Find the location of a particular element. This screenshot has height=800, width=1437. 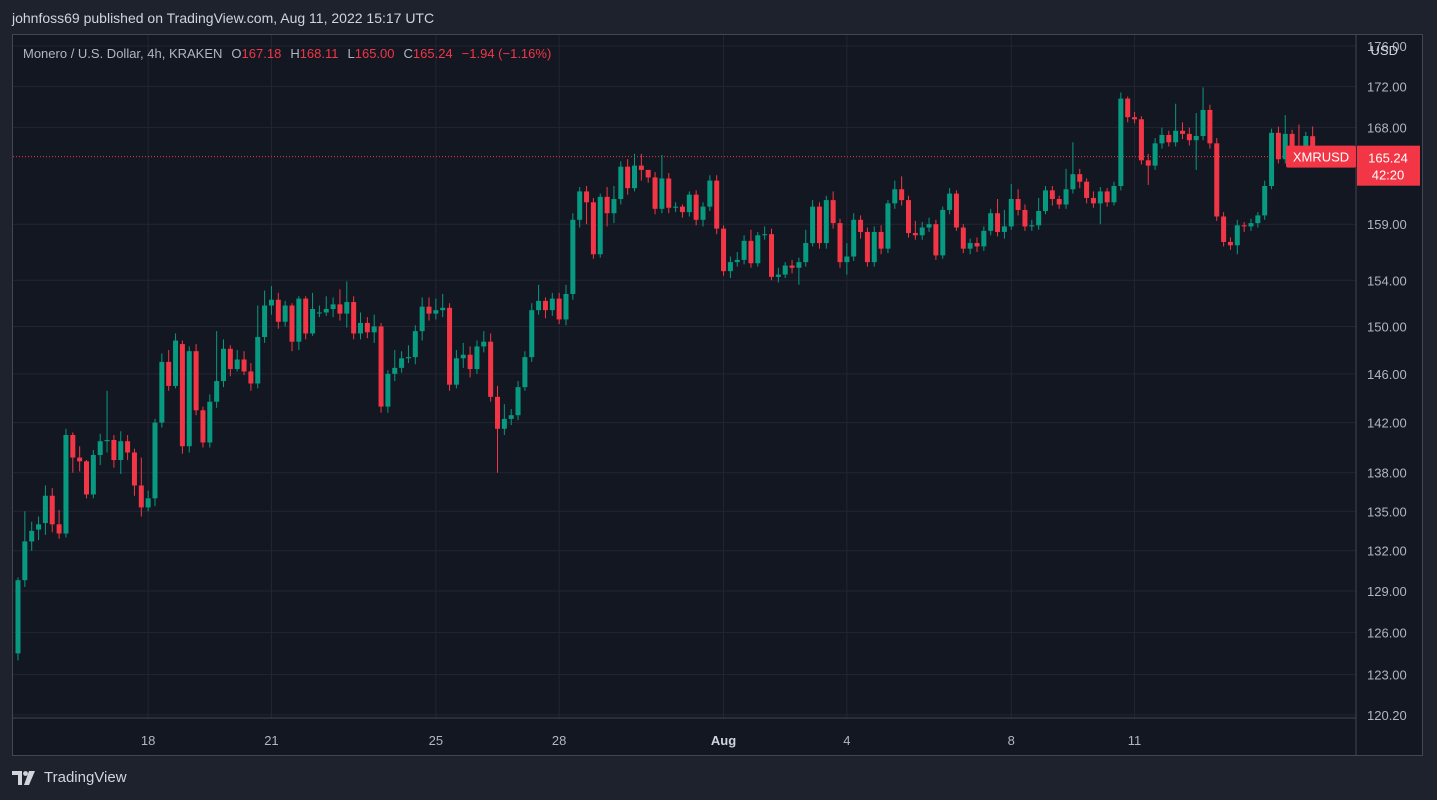

legend-close-value: 165.24 is located at coordinates (432, 53).